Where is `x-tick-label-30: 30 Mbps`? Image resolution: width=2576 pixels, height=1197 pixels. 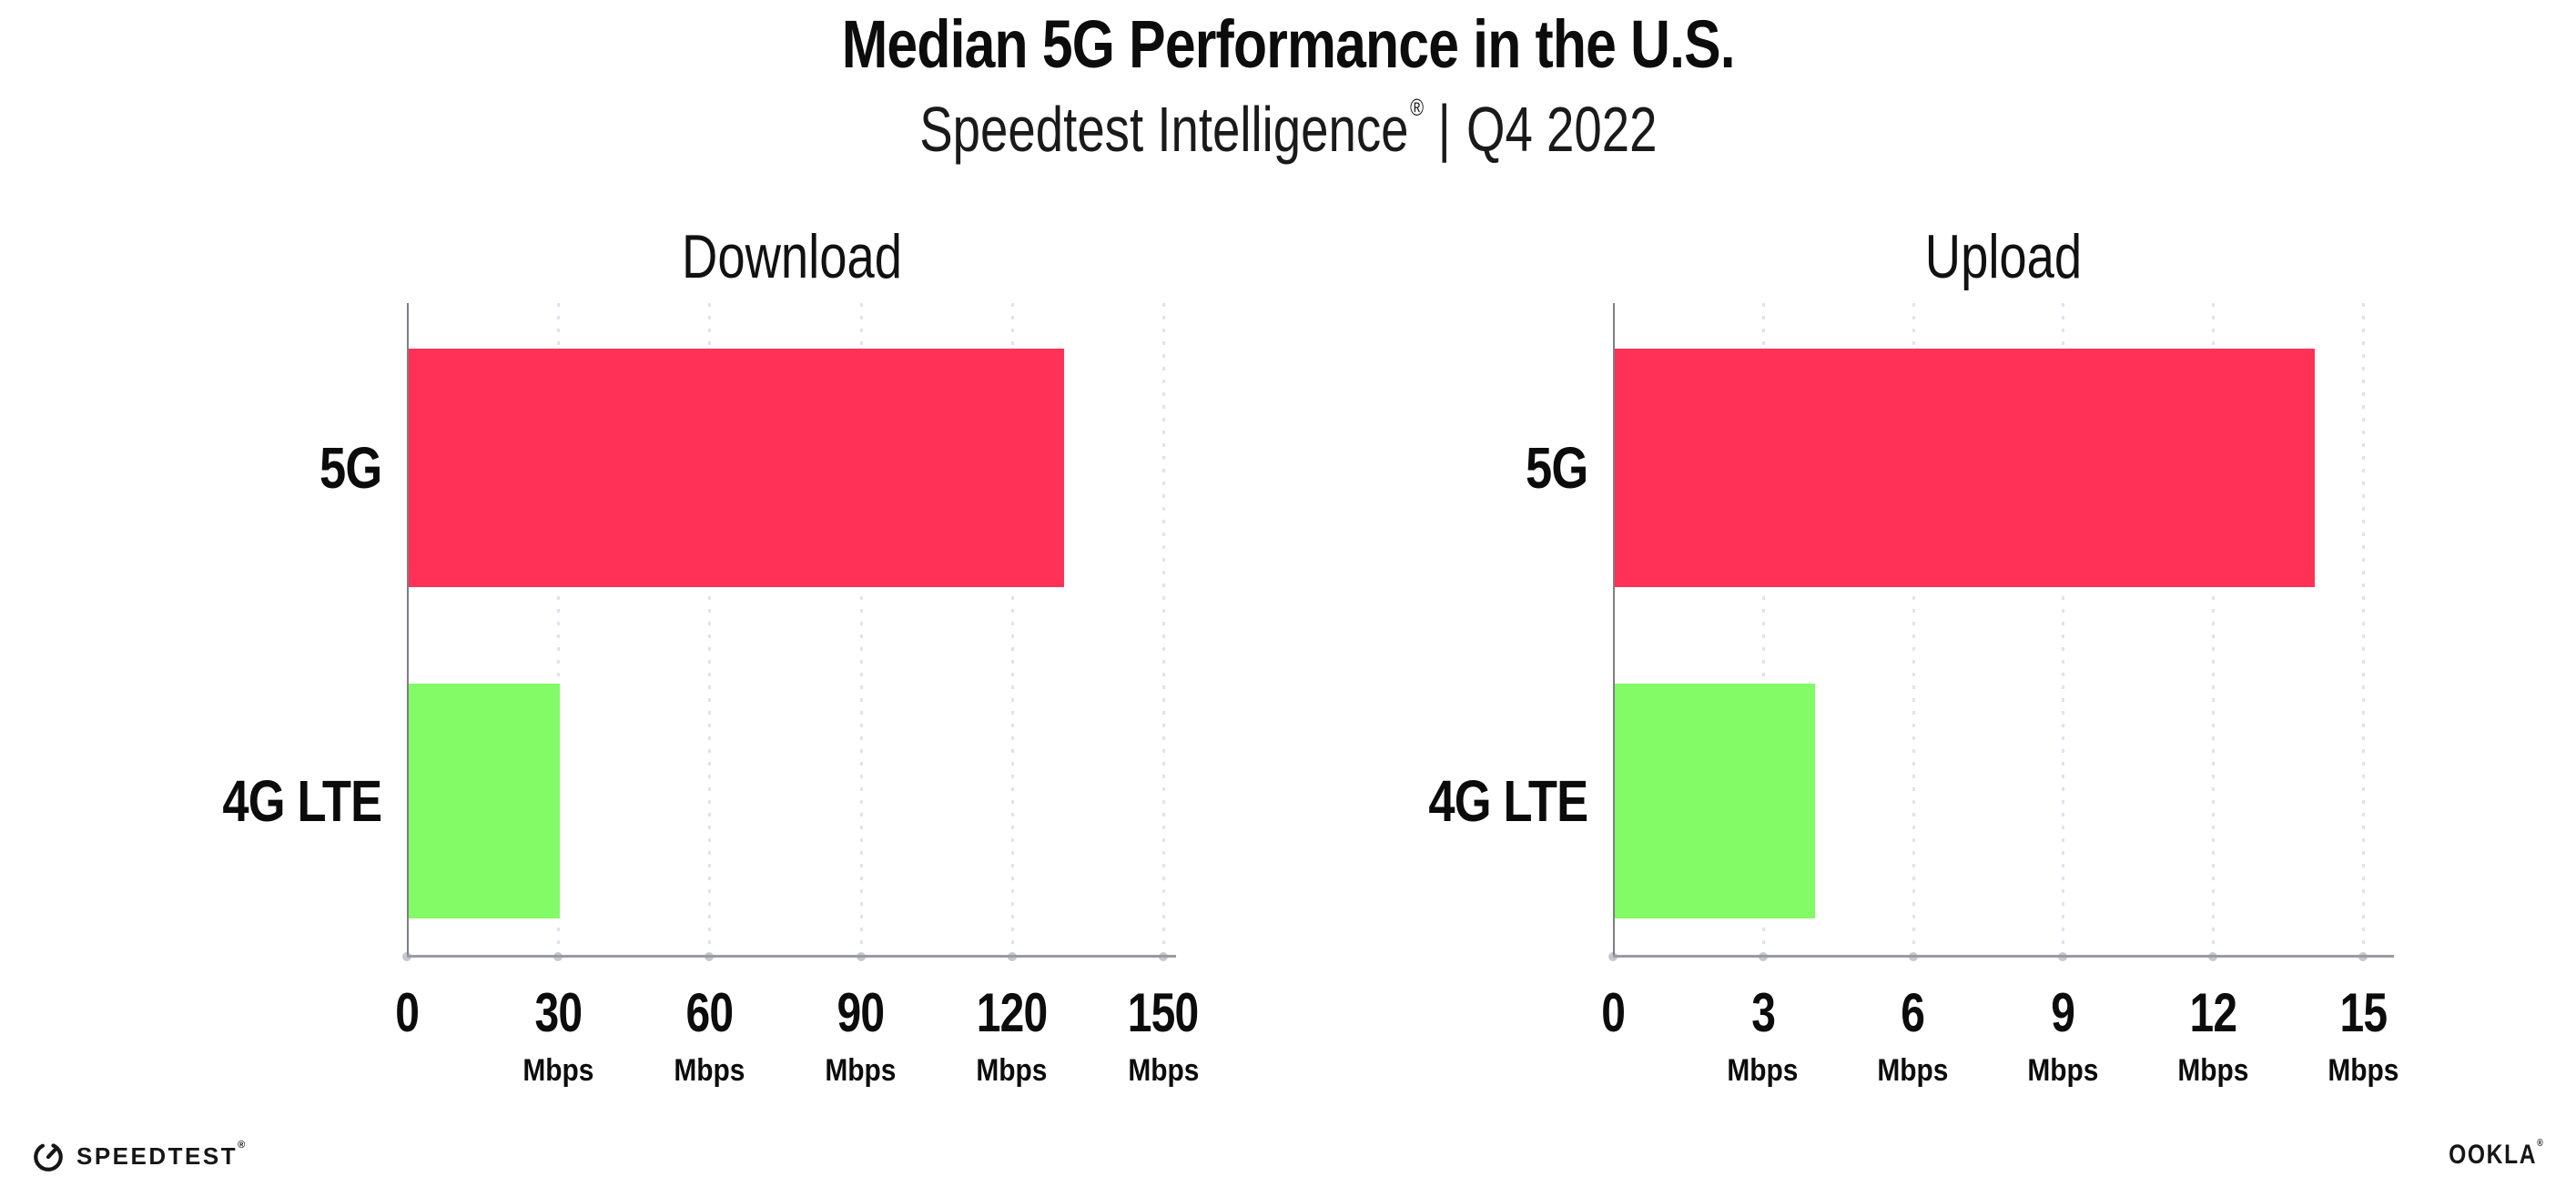
x-tick-label-30: 30 Mbps is located at coordinates (558, 1035).